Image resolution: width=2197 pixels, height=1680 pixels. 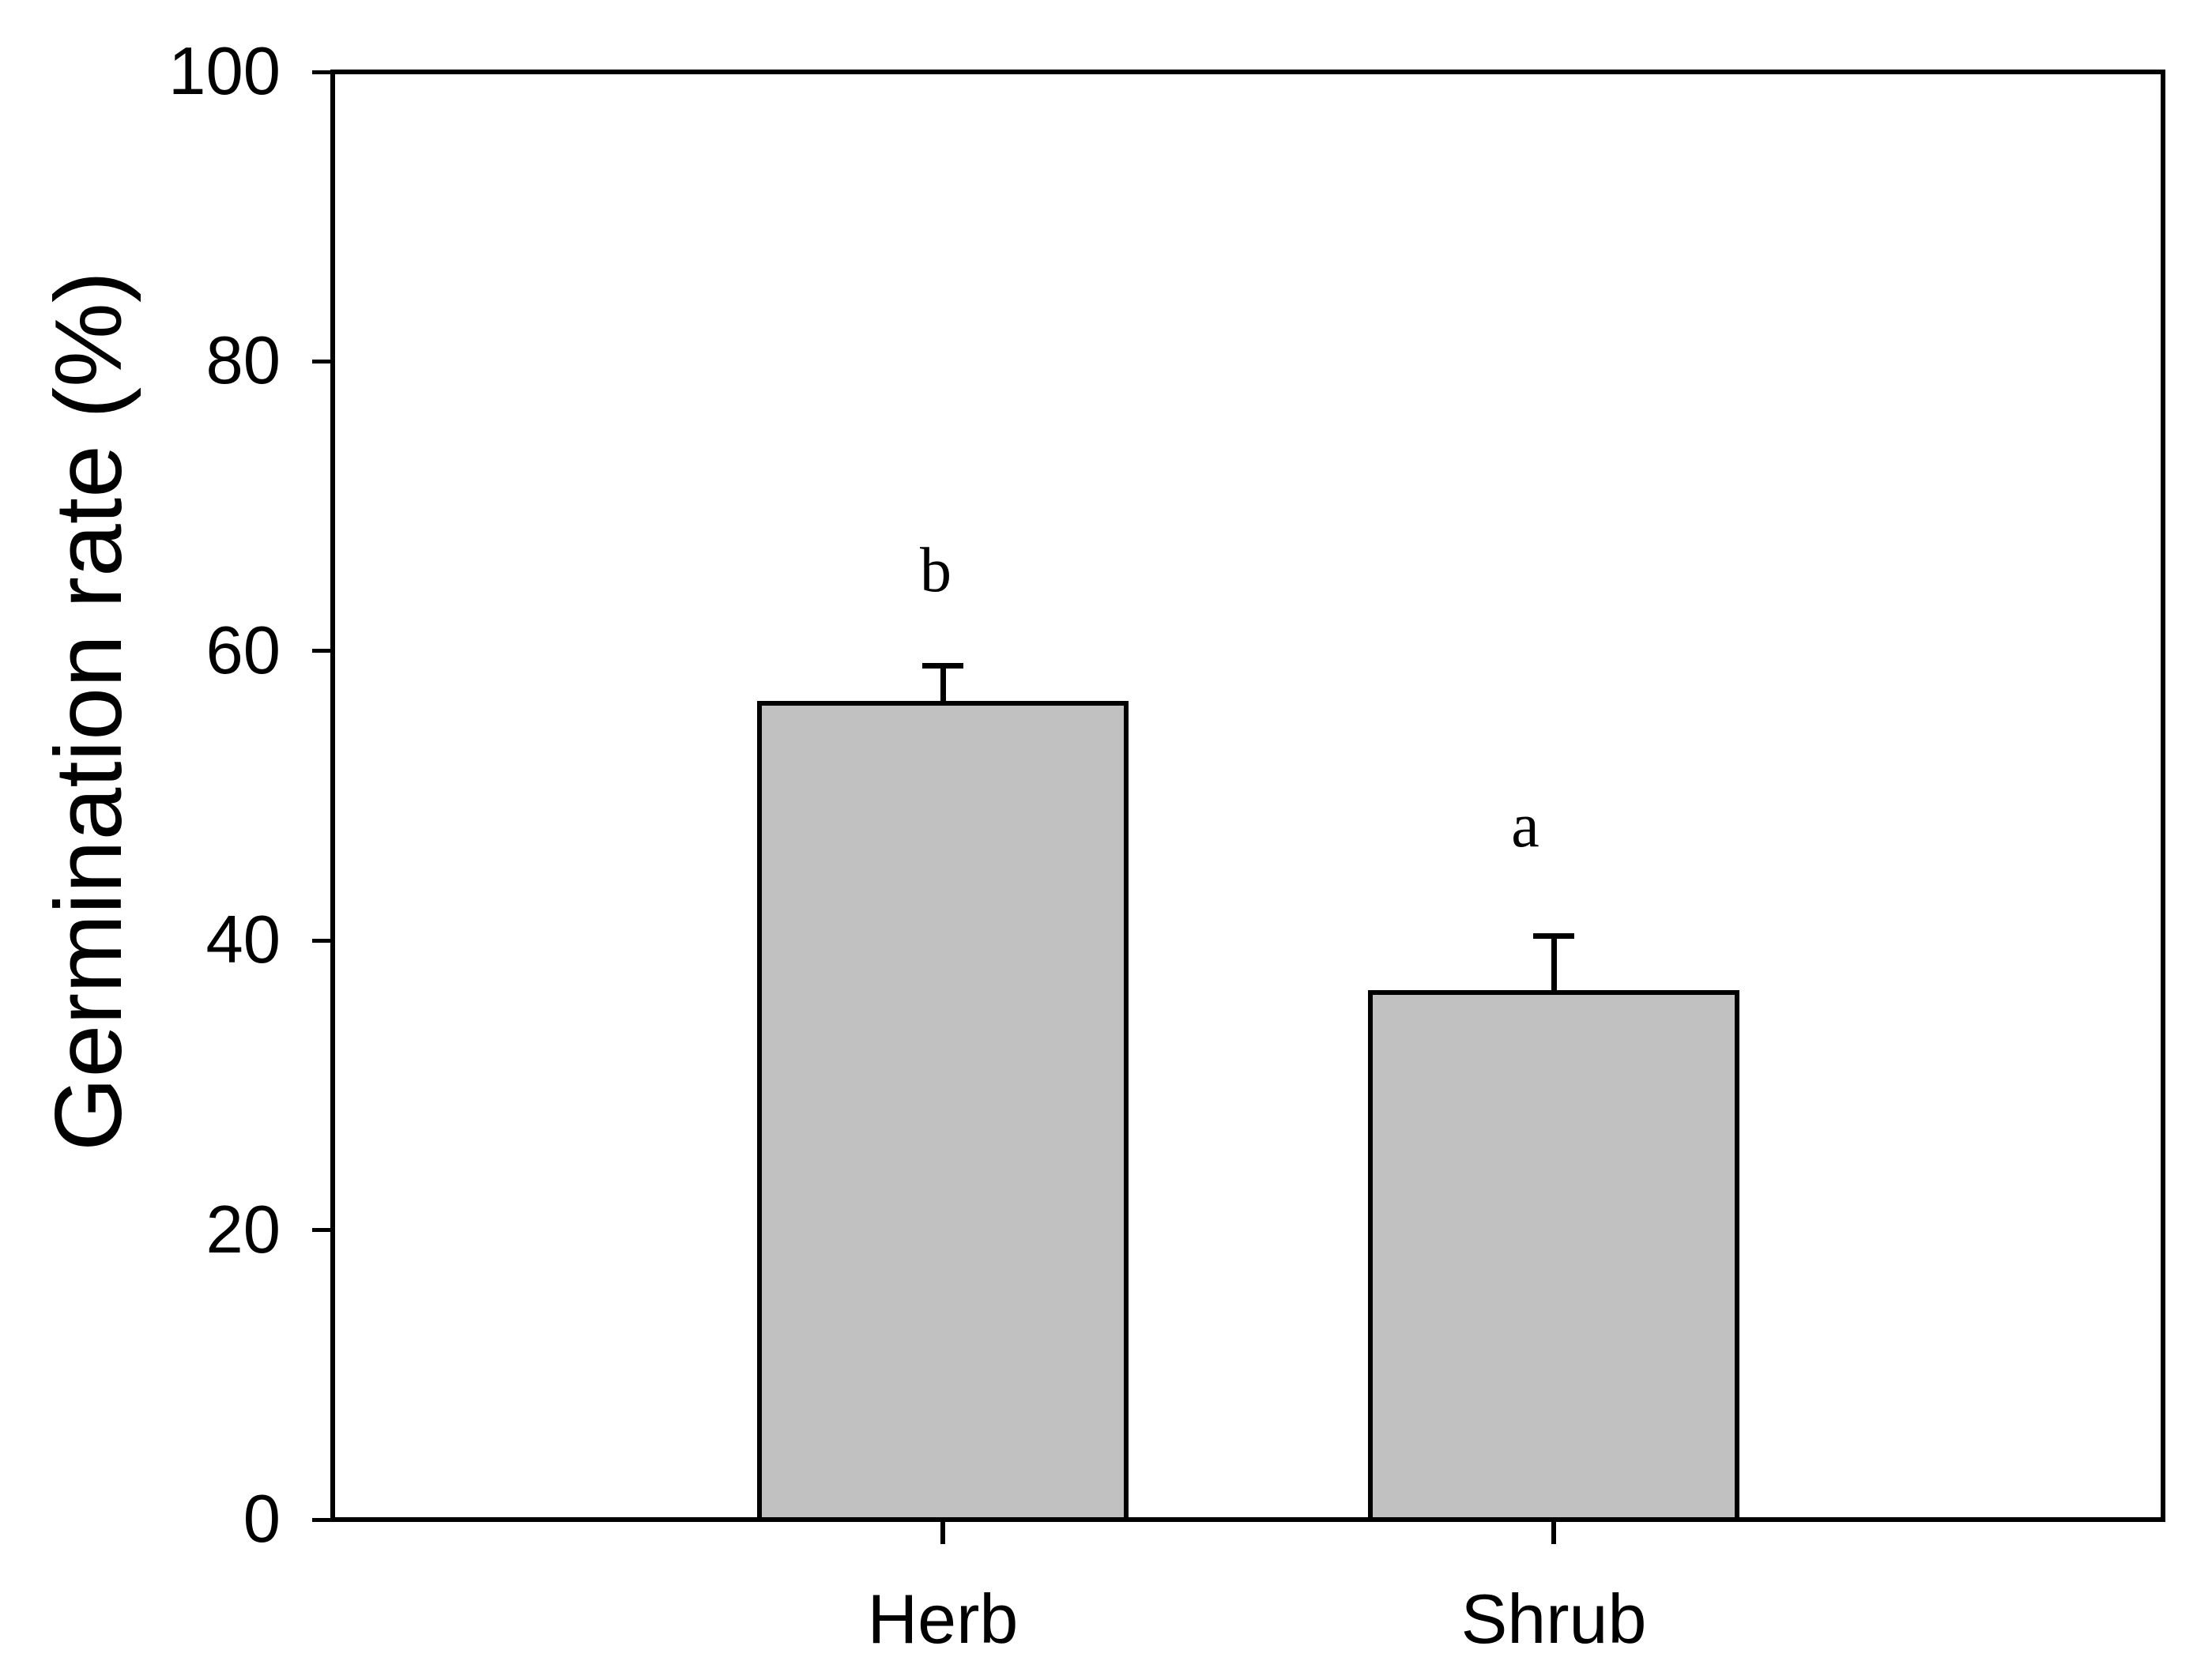 I want to click on y-tick-label: 80, so click(x=243, y=361).